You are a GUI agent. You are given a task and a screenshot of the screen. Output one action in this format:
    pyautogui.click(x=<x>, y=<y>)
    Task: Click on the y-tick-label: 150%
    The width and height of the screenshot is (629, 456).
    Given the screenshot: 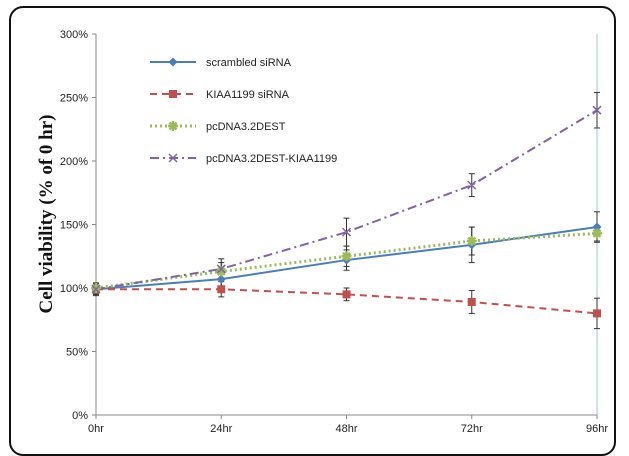 What is the action you would take?
    pyautogui.click(x=74, y=226)
    